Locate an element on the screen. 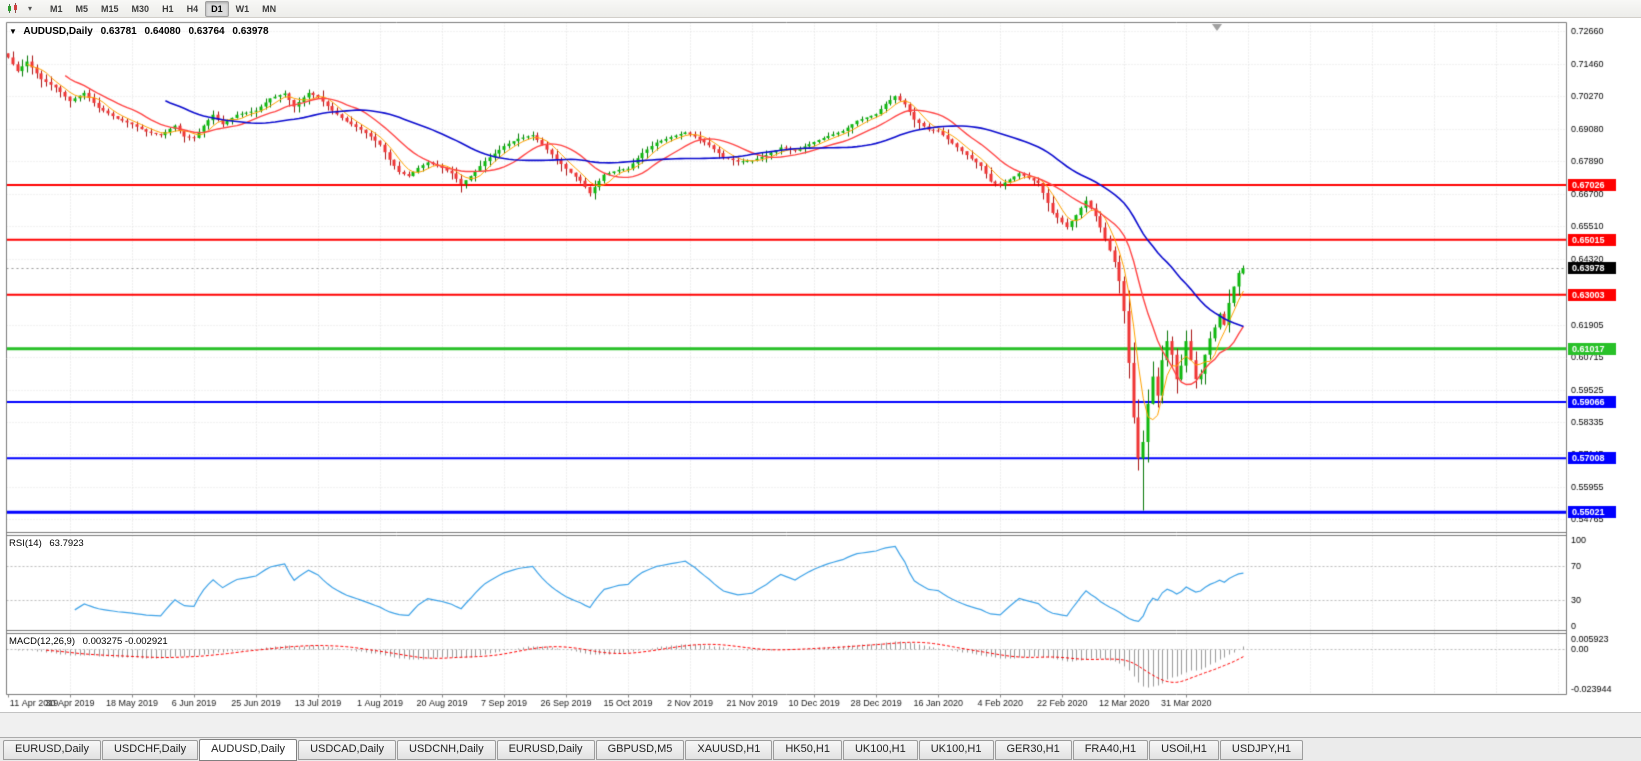  chart-icon is located at coordinates (13, 8).